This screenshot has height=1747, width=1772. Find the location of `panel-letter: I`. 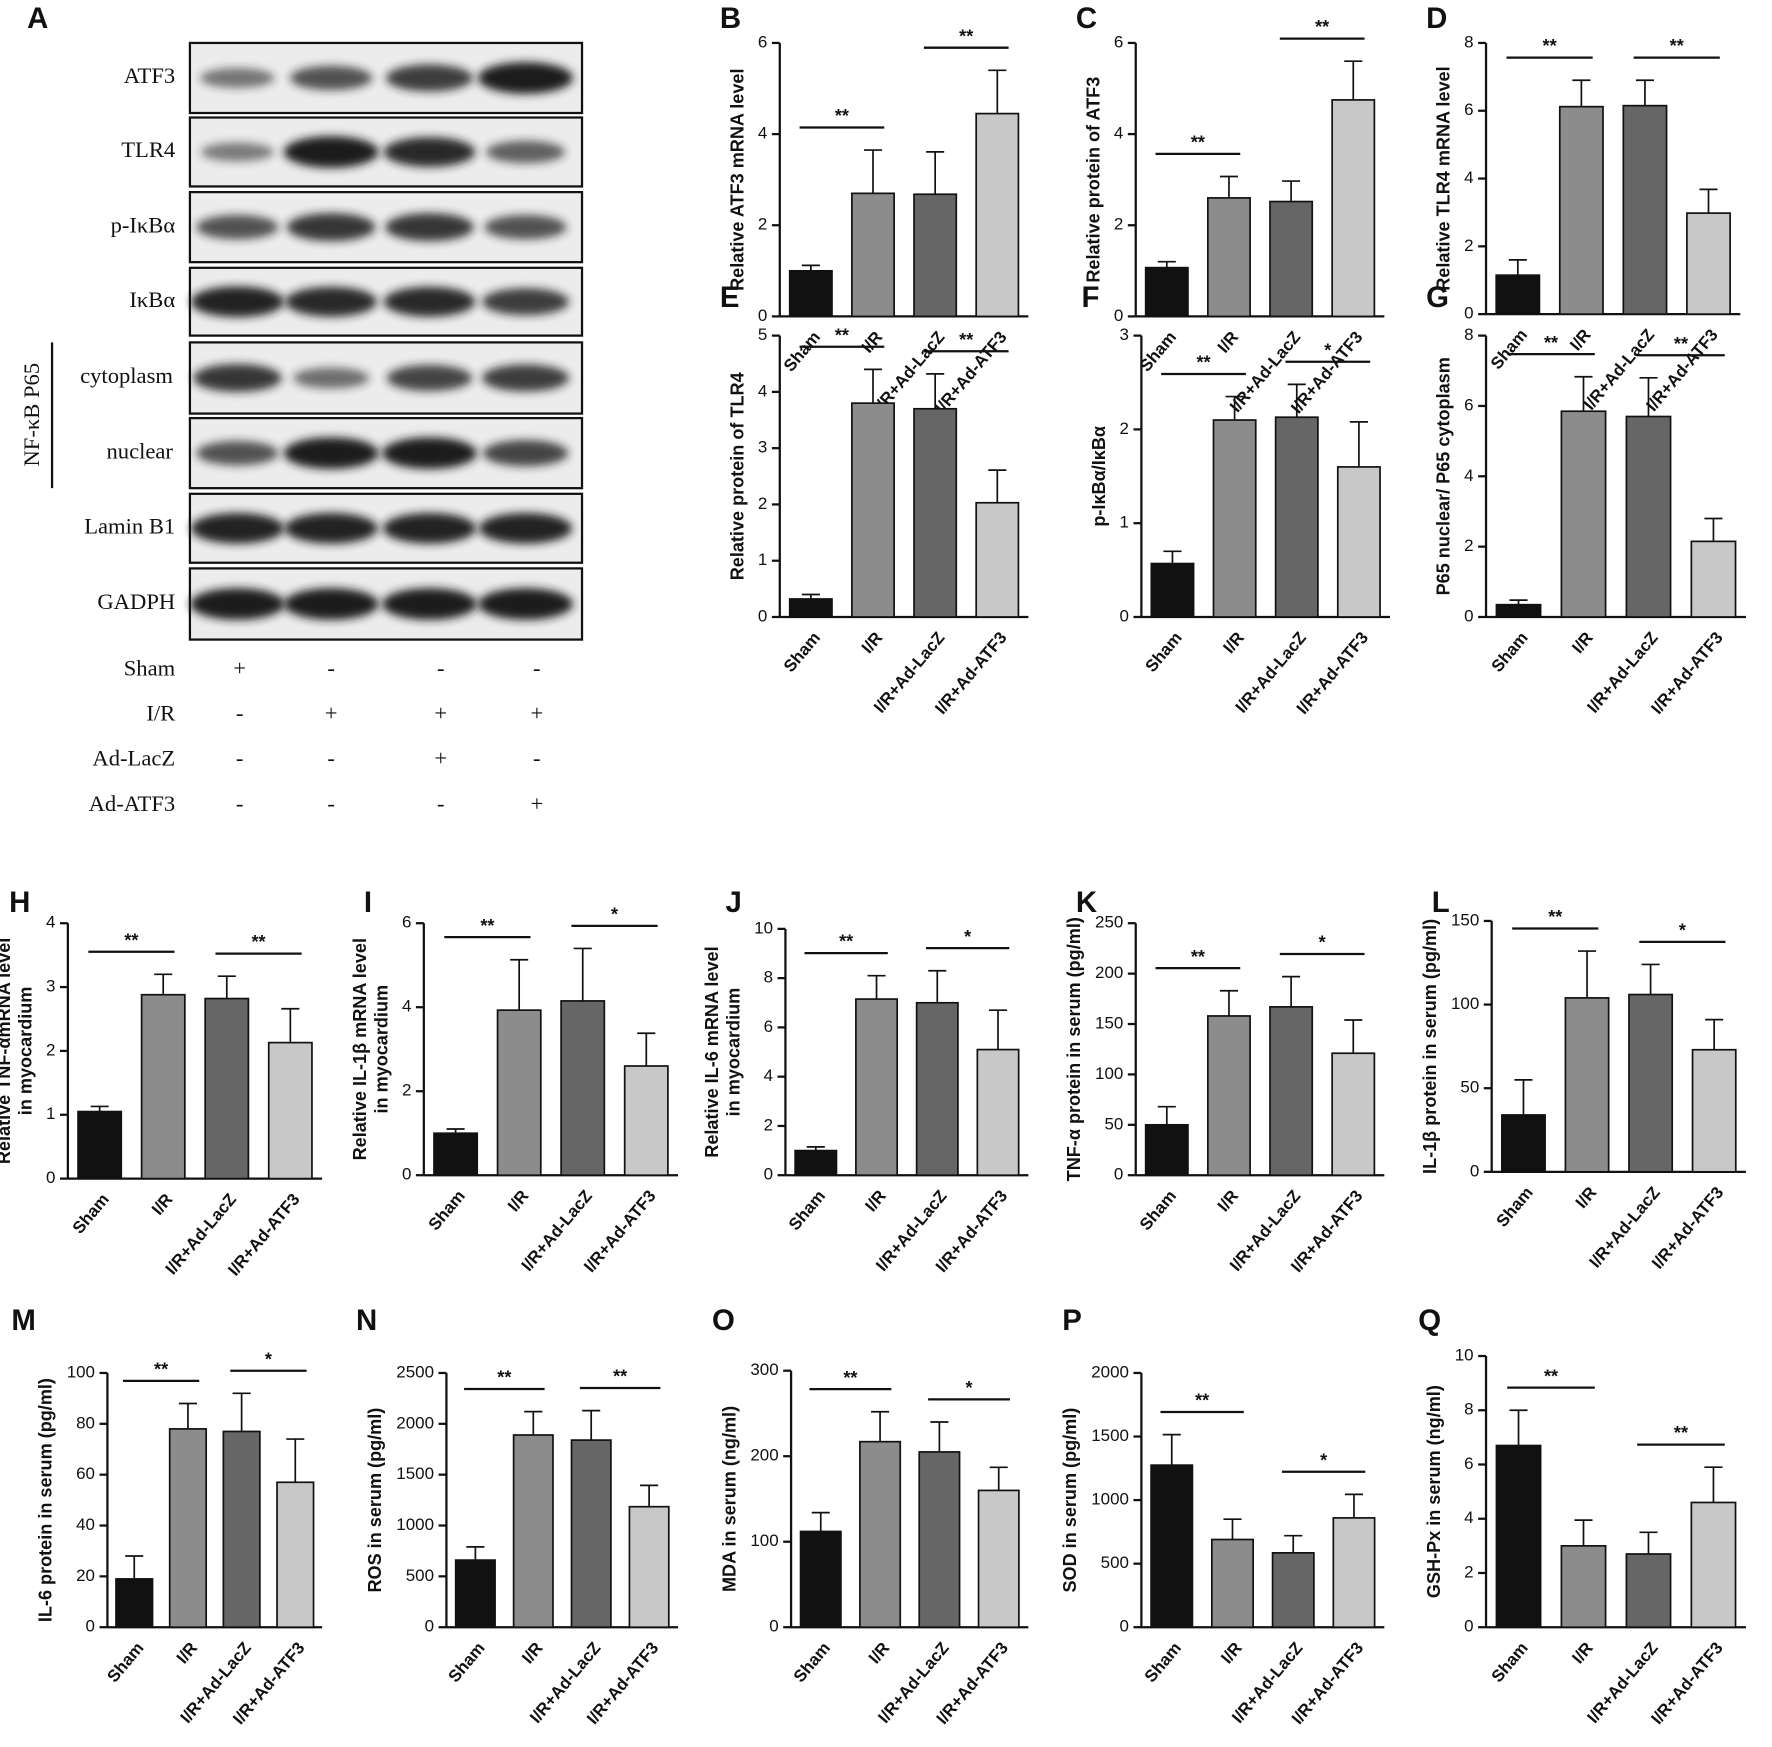

panel-letter: I is located at coordinates (368, 902).